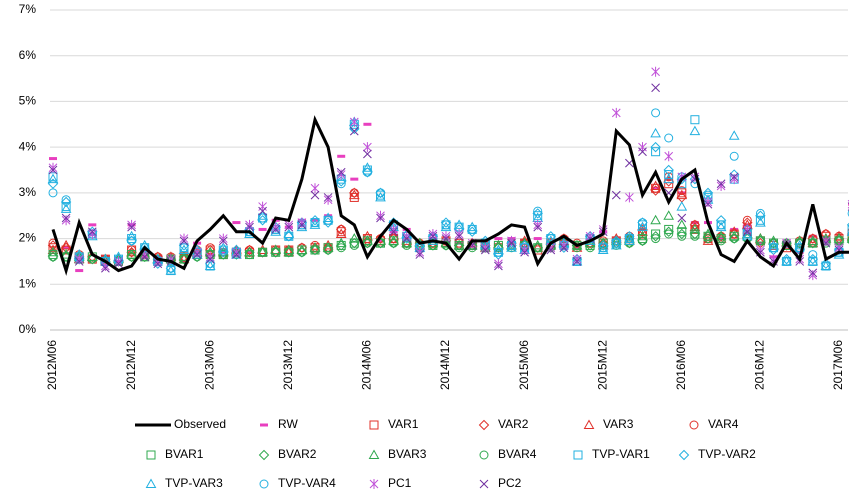 Image resolution: width=849 pixels, height=497 pixels. I want to click on y-tick-label: 0%, so click(28, 329).